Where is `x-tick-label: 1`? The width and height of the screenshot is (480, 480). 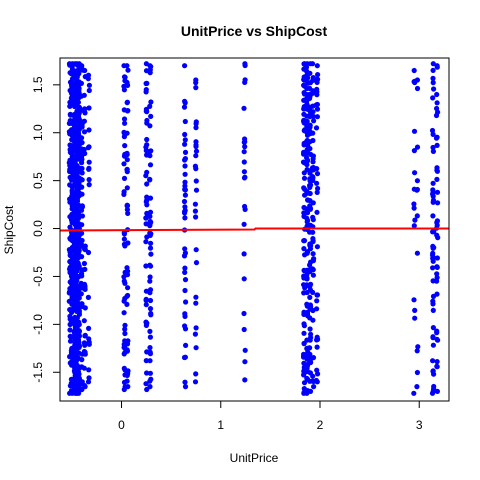
x-tick-label: 1 is located at coordinates (220, 425).